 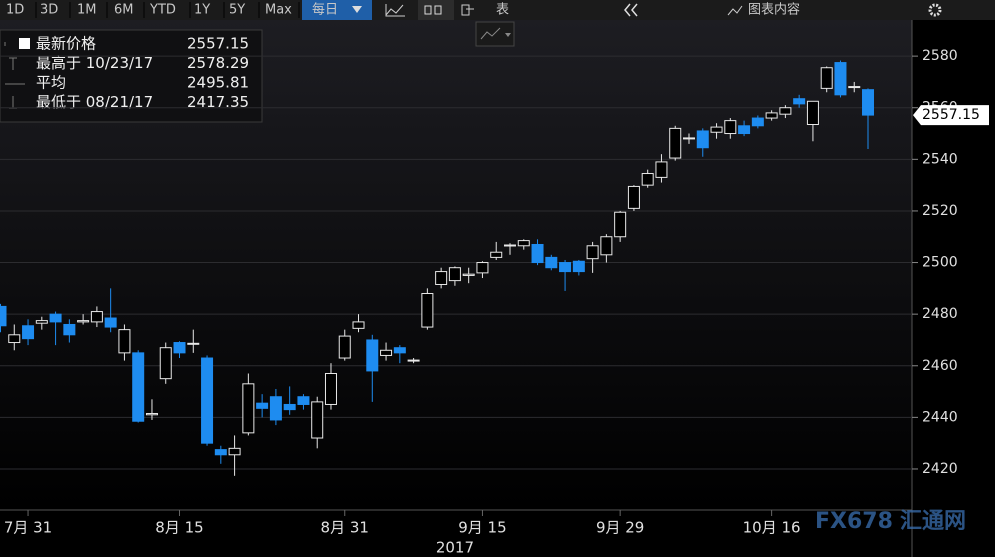 I want to click on x-tick-label: 8月 15, so click(x=179, y=528).